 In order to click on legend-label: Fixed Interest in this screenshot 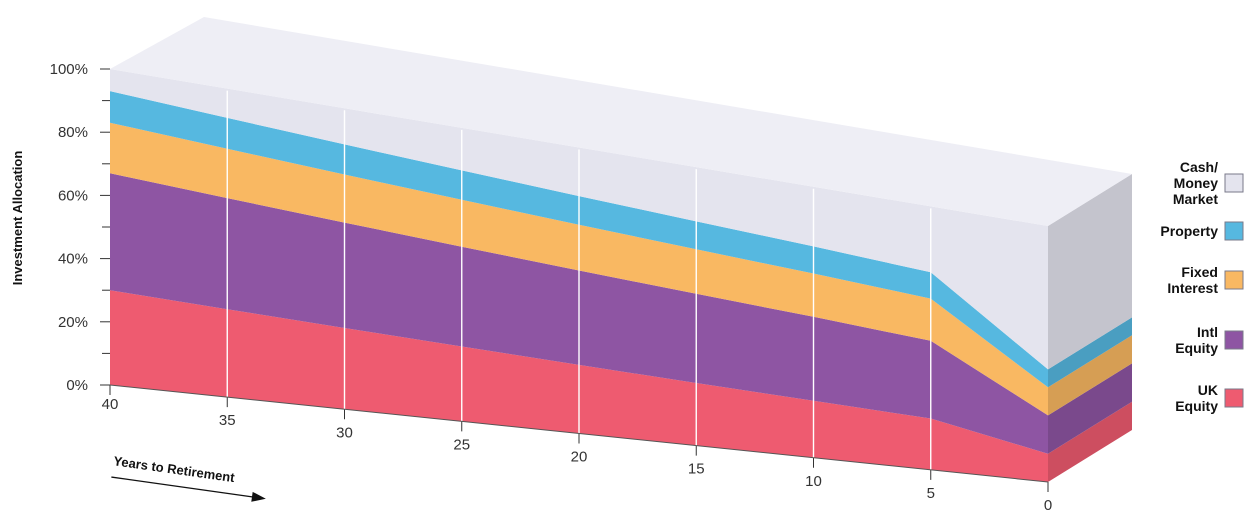, I will do `click(1192, 280)`.